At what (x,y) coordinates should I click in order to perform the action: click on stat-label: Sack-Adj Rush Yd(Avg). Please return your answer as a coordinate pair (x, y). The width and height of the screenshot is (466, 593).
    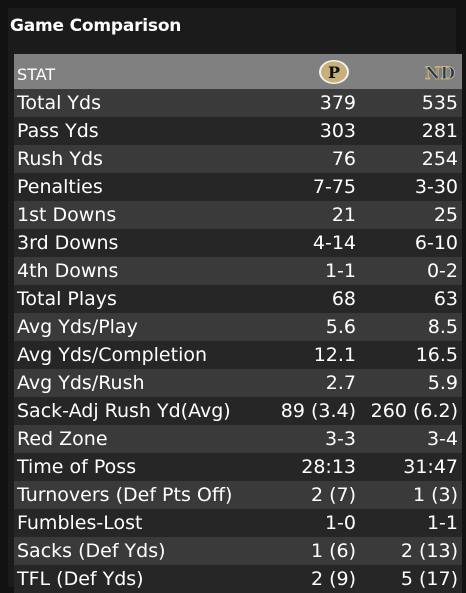
    Looking at the image, I should click on (124, 411).